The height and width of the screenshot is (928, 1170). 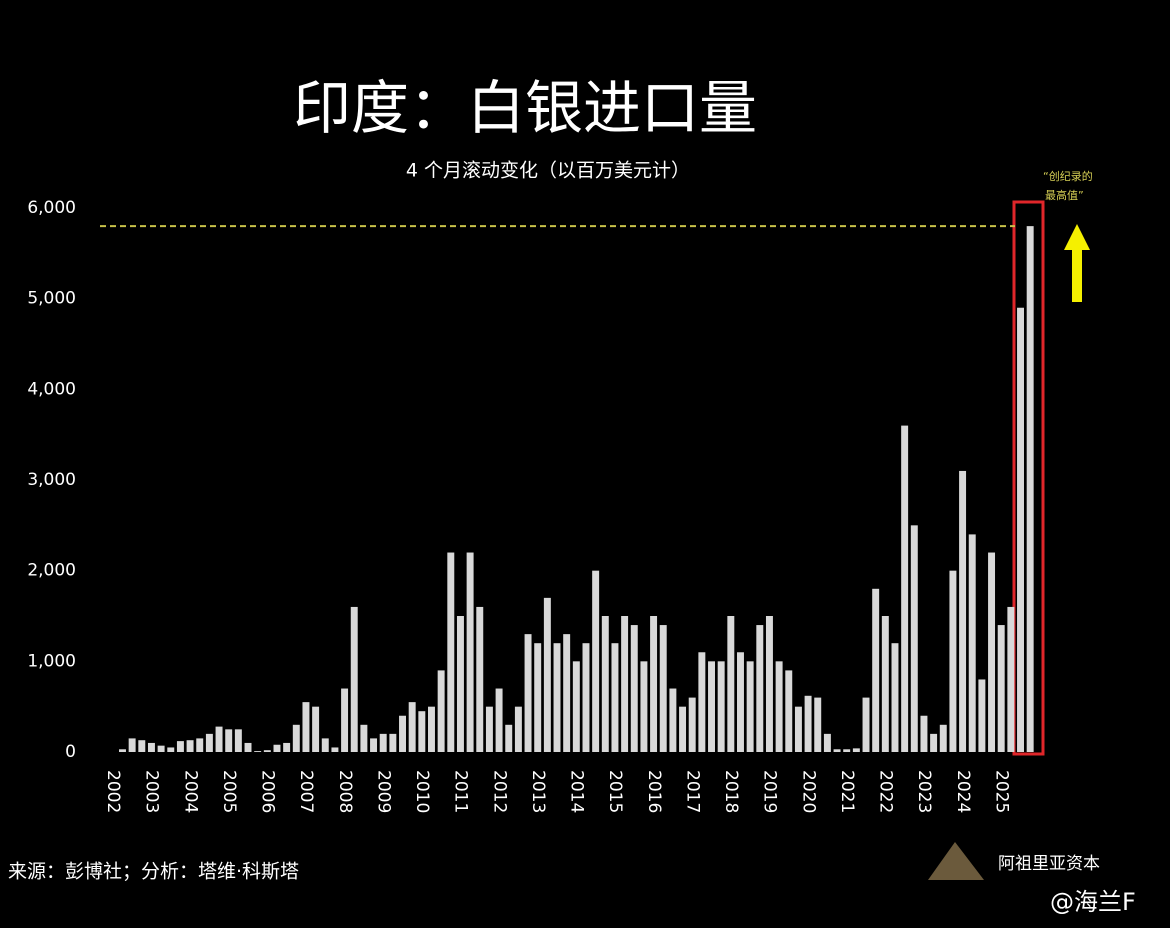 I want to click on logo, so click(x=956, y=861).